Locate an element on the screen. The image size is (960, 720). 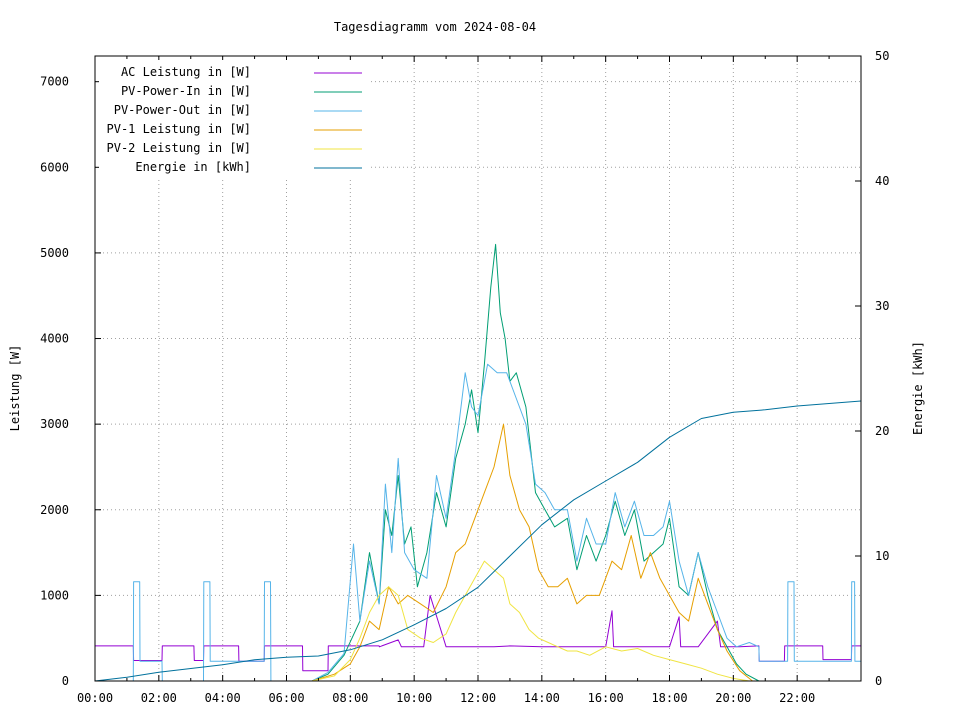
y2-tick-label: 0 is located at coordinates (878, 681).